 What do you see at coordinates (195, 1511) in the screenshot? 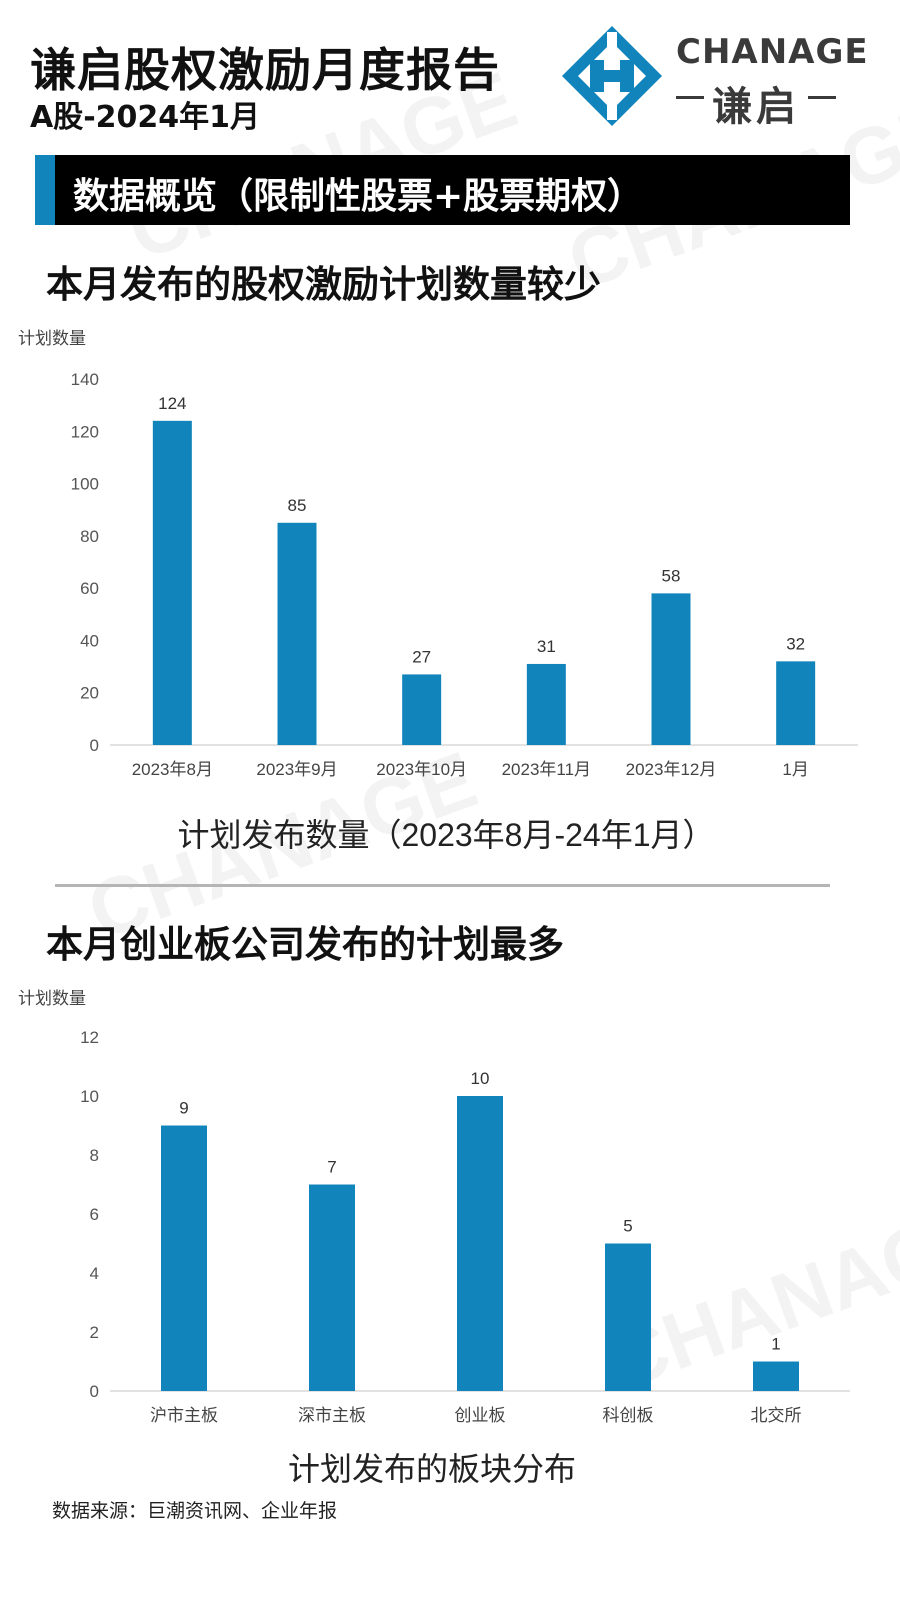
I see `source-note: 数据来源：巨潮资讯网、企业年报` at bounding box center [195, 1511].